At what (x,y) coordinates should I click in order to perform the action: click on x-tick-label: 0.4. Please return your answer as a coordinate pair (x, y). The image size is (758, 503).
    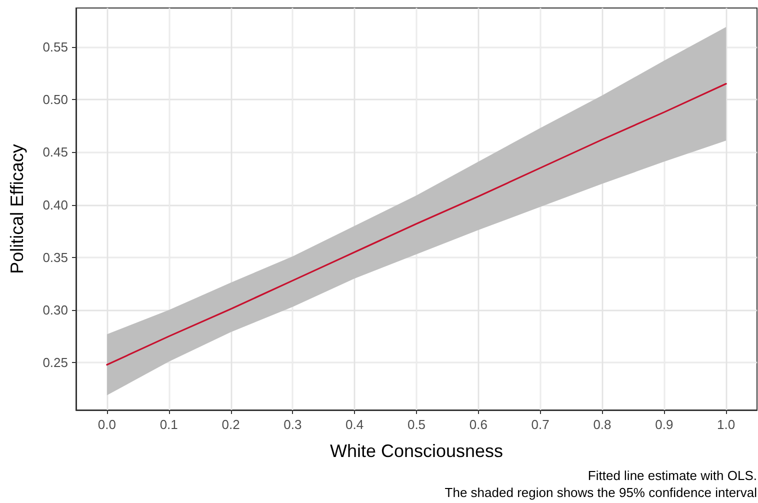
    Looking at the image, I should click on (355, 424).